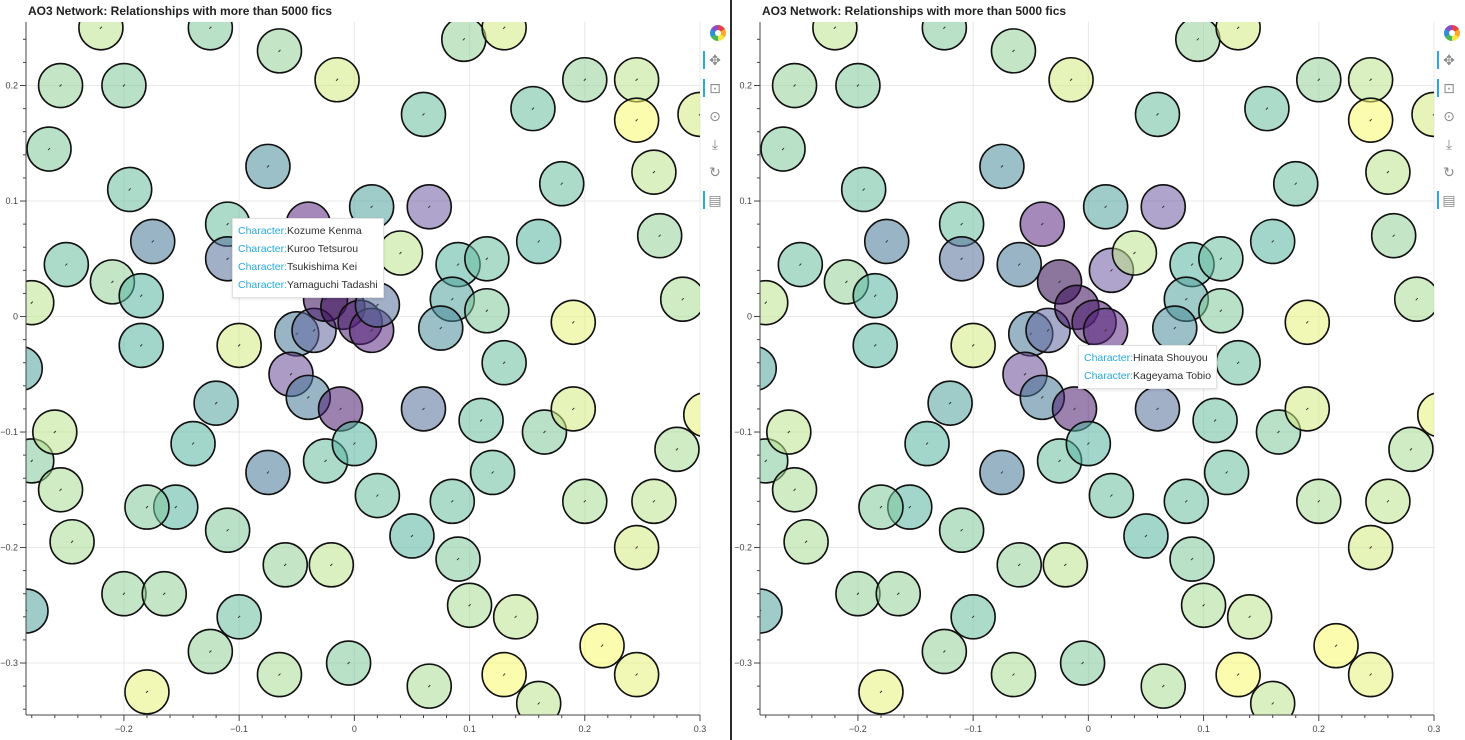 The height and width of the screenshot is (740, 1465). I want to click on x-tick-label: −0.2, so click(124, 729).